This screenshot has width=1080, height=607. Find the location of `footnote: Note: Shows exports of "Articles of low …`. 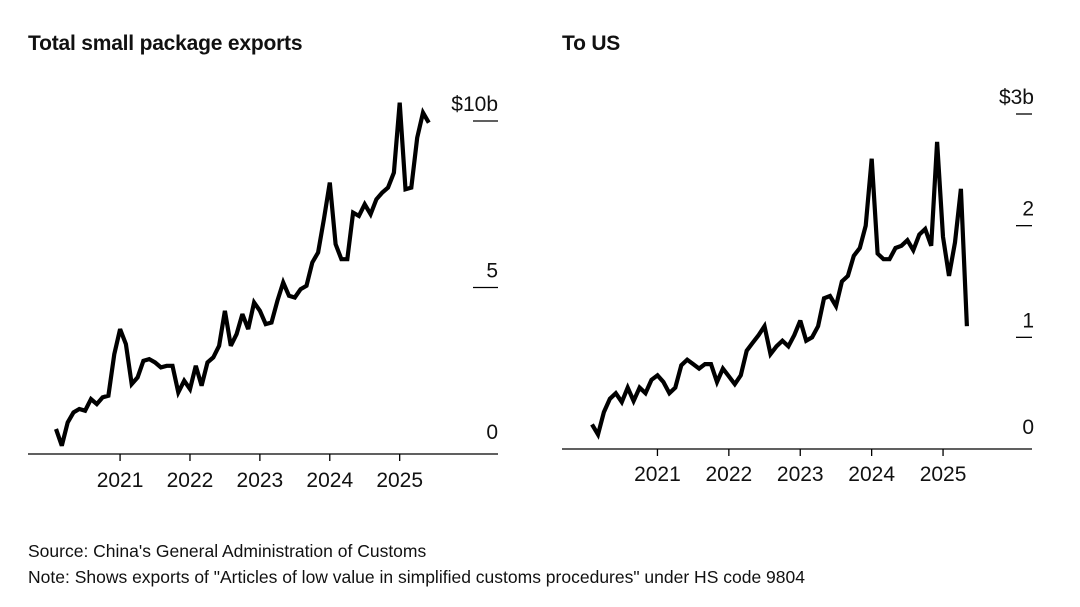

footnote: Note: Shows exports of "Articles of low … is located at coordinates (416, 577).